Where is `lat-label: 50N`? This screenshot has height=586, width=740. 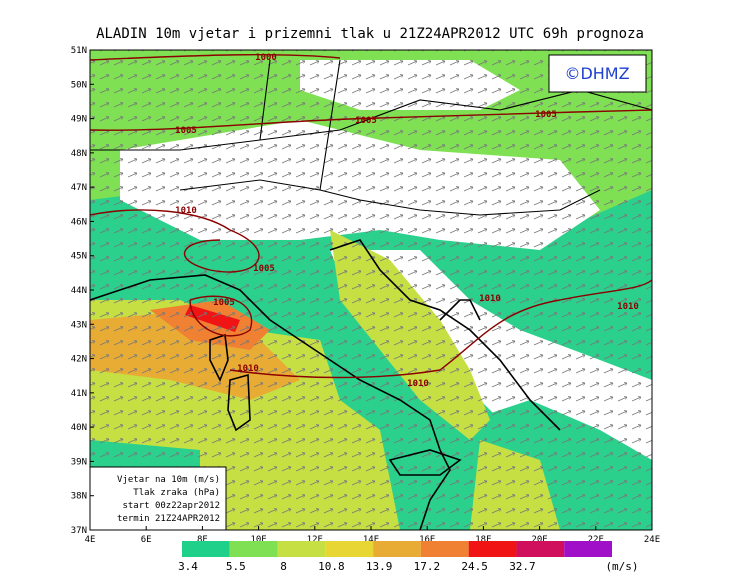 lat-label: 50N is located at coordinates (79, 85).